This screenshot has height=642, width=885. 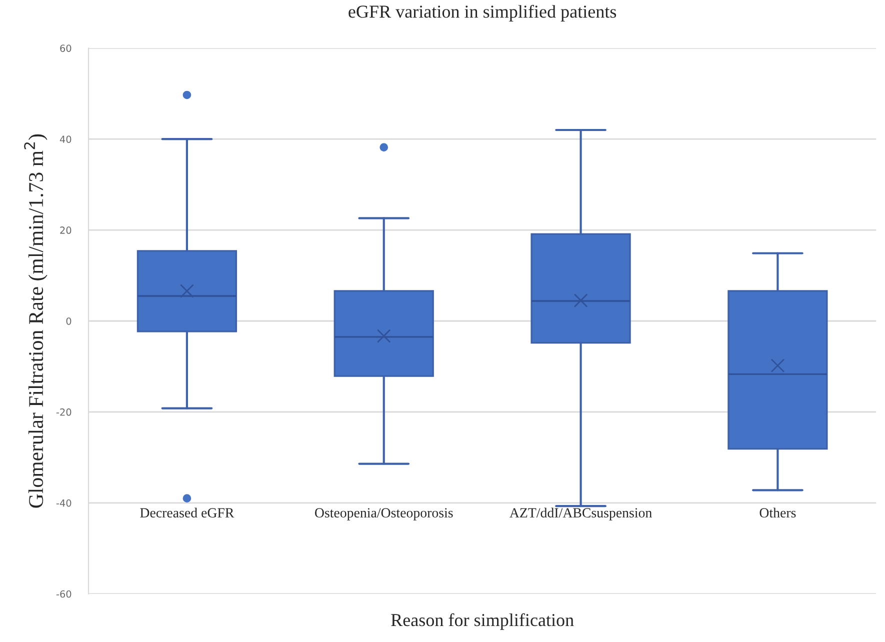 What do you see at coordinates (482, 621) in the screenshot?
I see `x-axis-title: Reason for simplification` at bounding box center [482, 621].